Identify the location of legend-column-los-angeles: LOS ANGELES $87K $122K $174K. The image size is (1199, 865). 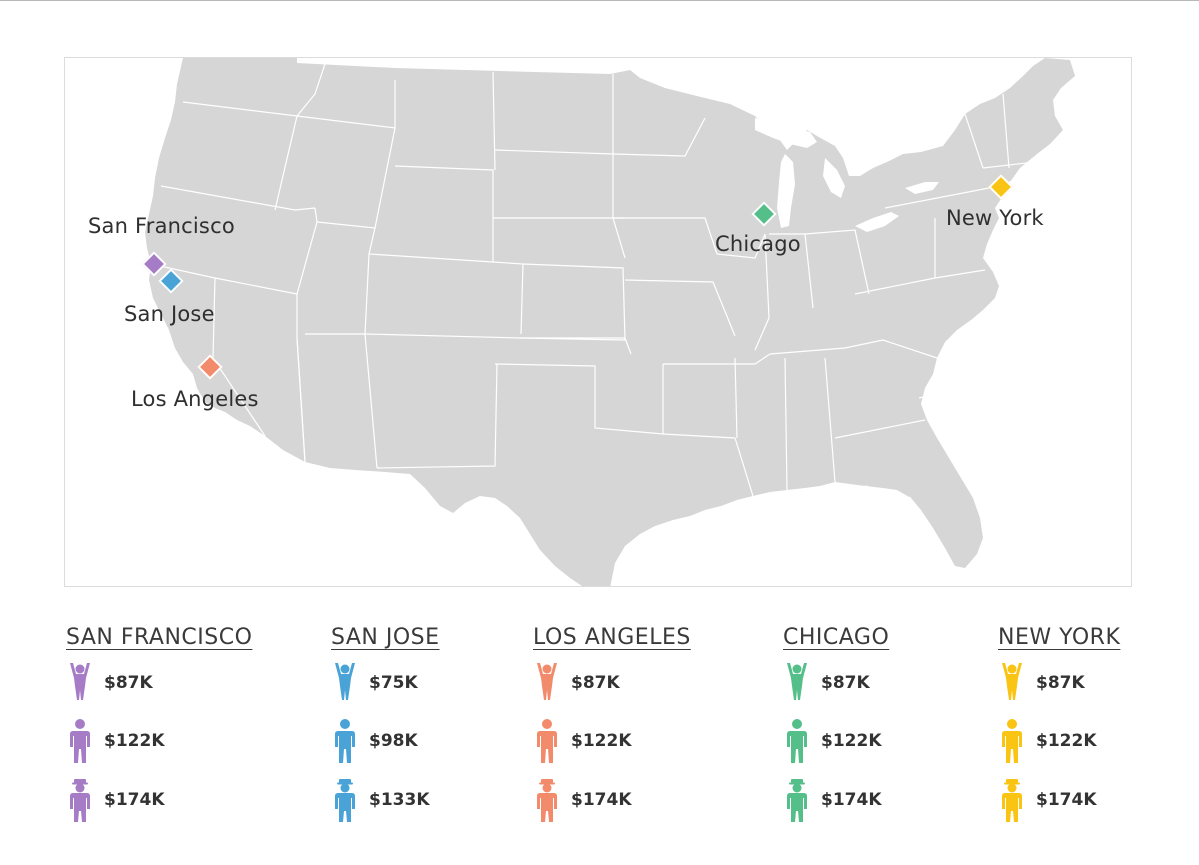
(612, 723).